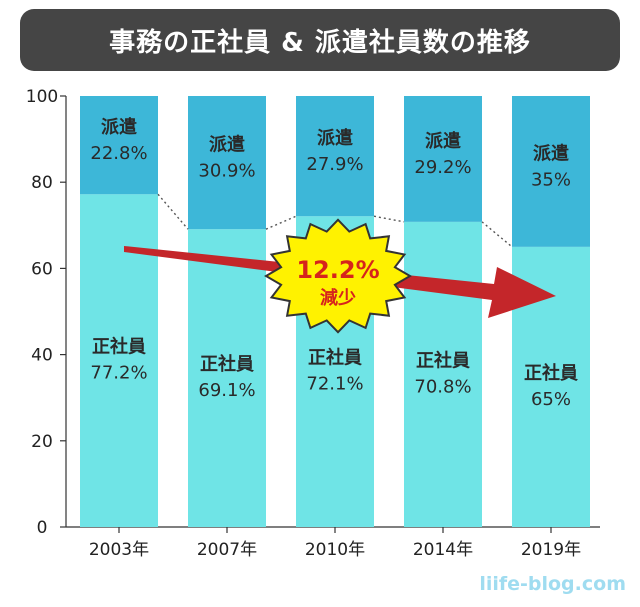 The image size is (640, 607). I want to click on seikin-label-0: 77.2%, so click(118, 373).